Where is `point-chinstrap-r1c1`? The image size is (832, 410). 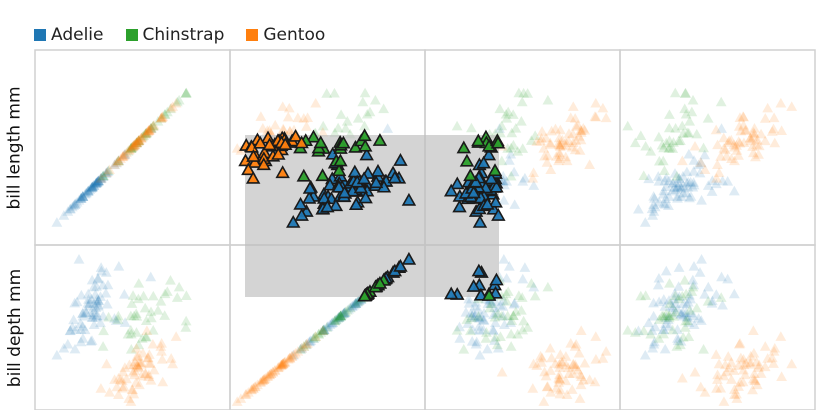
point-chinstrap-r1c1 is located at coordinates (136, 142).